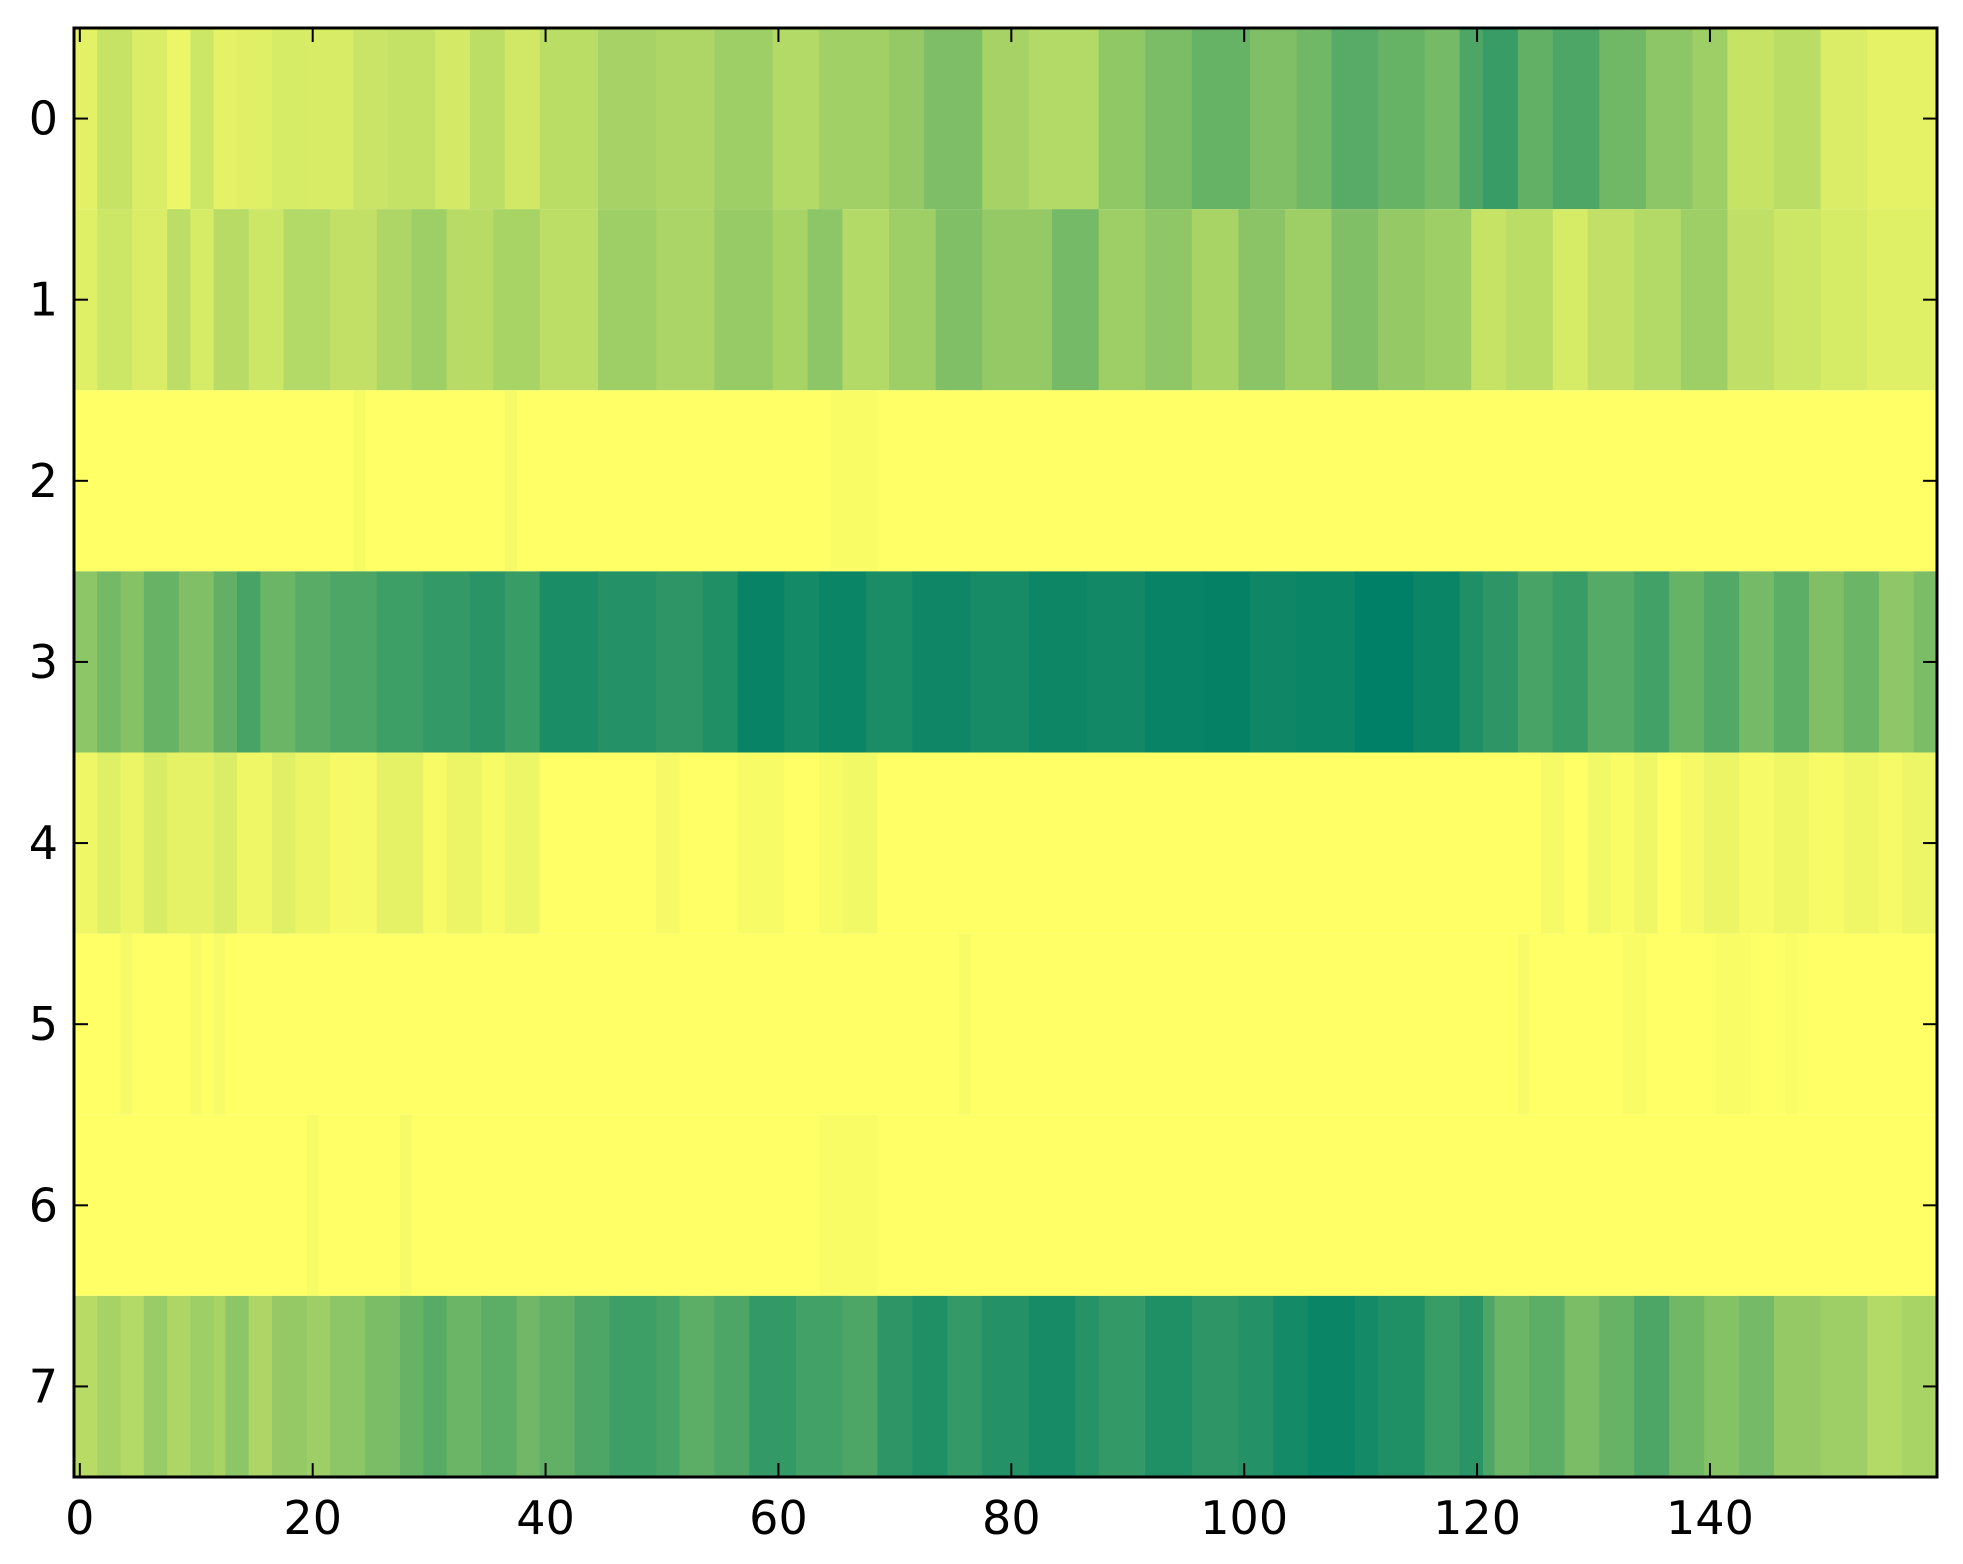 This screenshot has height=1564, width=1963. Describe the element at coordinates (406, 1205) in the screenshot. I see `heatmap-cell-row6-col28` at that location.